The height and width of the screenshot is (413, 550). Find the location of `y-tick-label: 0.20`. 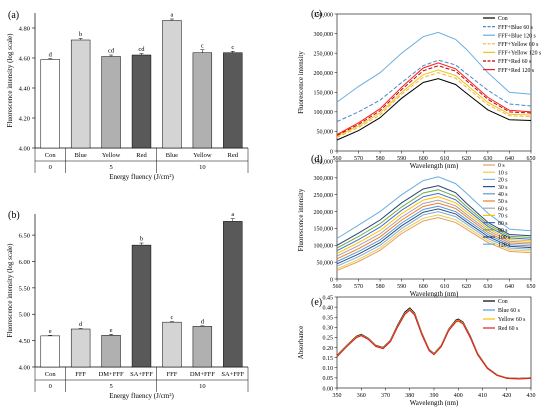

y-tick-label: 0.20 is located at coordinates (328, 349).